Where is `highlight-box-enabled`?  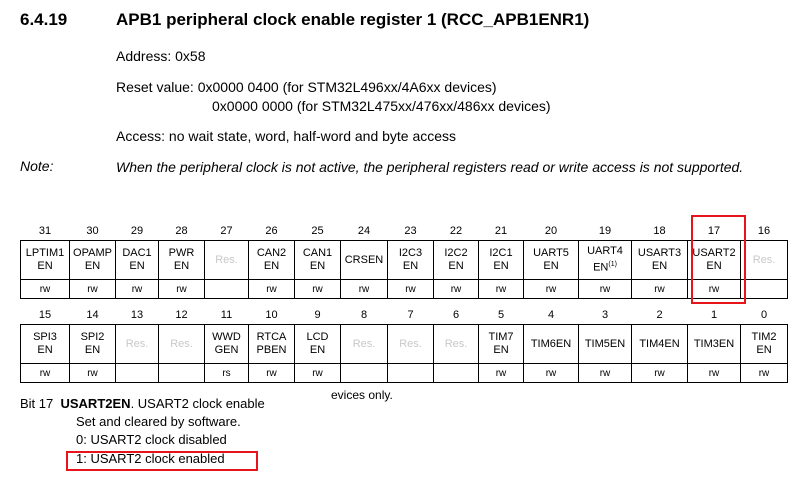 highlight-box-enabled is located at coordinates (162, 461).